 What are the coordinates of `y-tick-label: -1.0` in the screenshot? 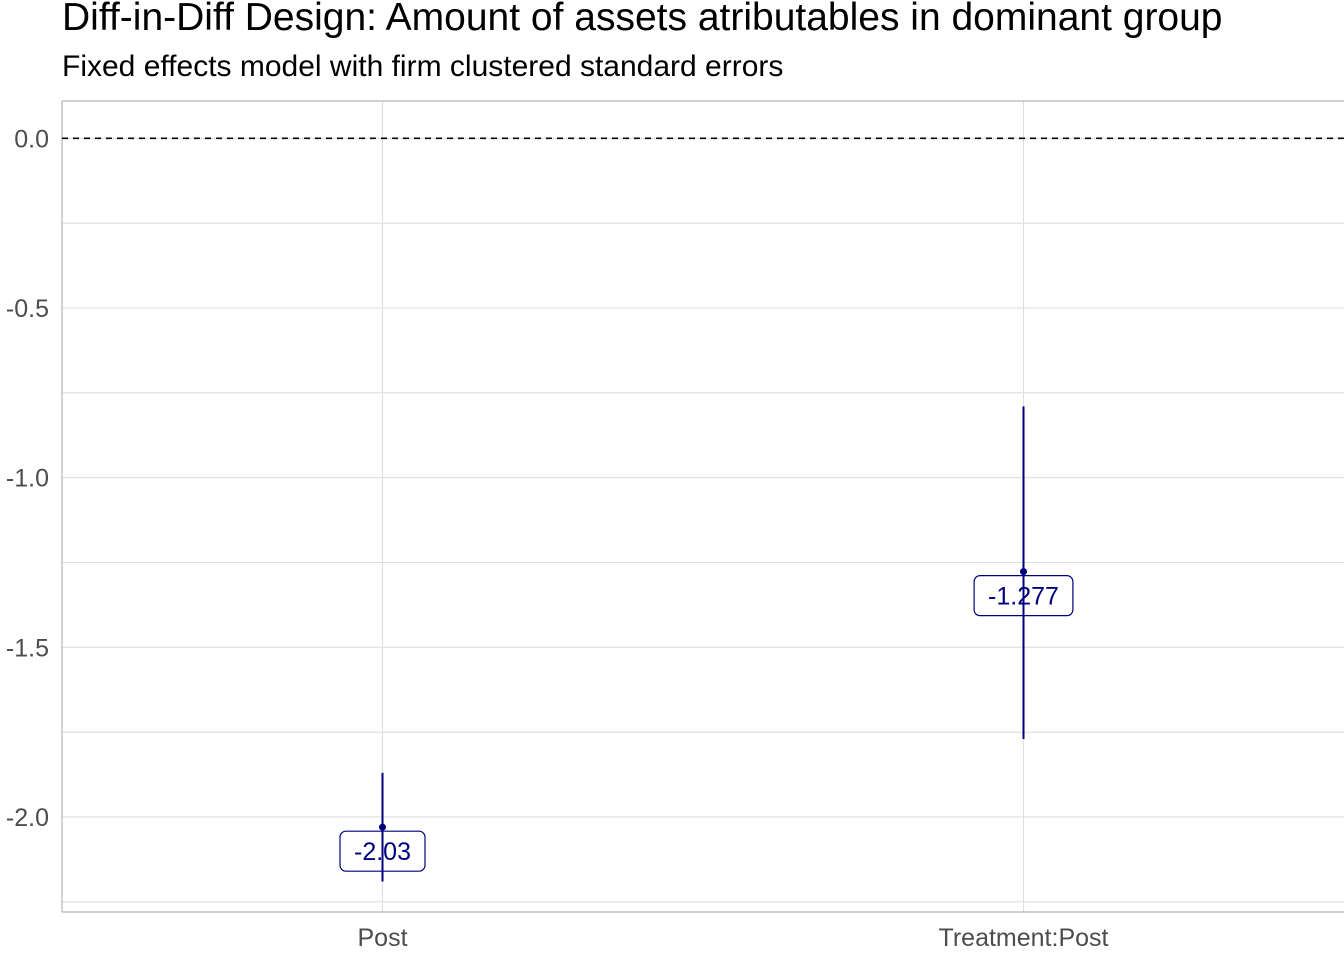 It's located at (27, 479).